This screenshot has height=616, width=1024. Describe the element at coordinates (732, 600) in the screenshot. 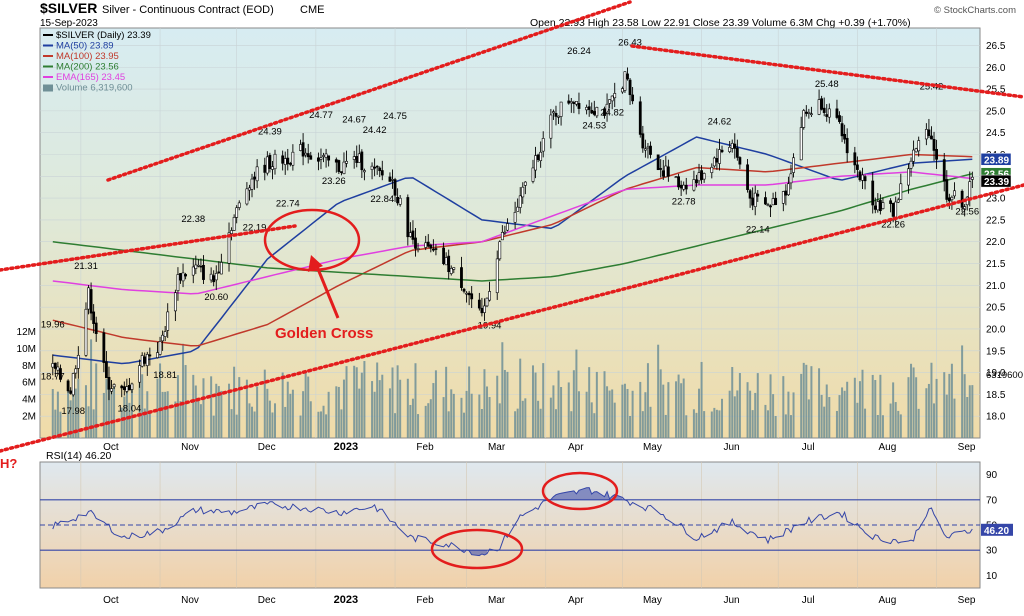

I see `rsi-month-label: Jun` at that location.